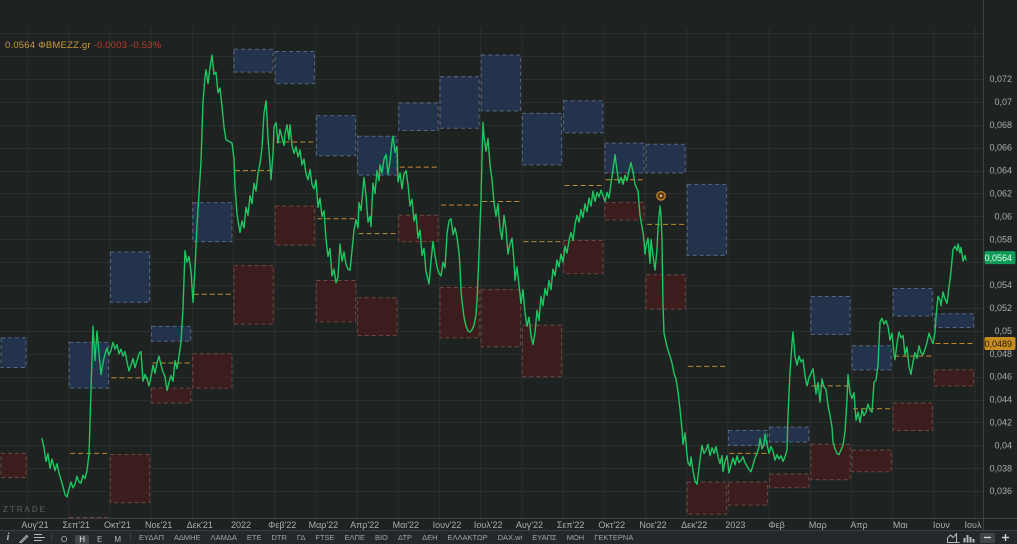  I want to click on x-tick-label: Μαι'22, so click(406, 525).